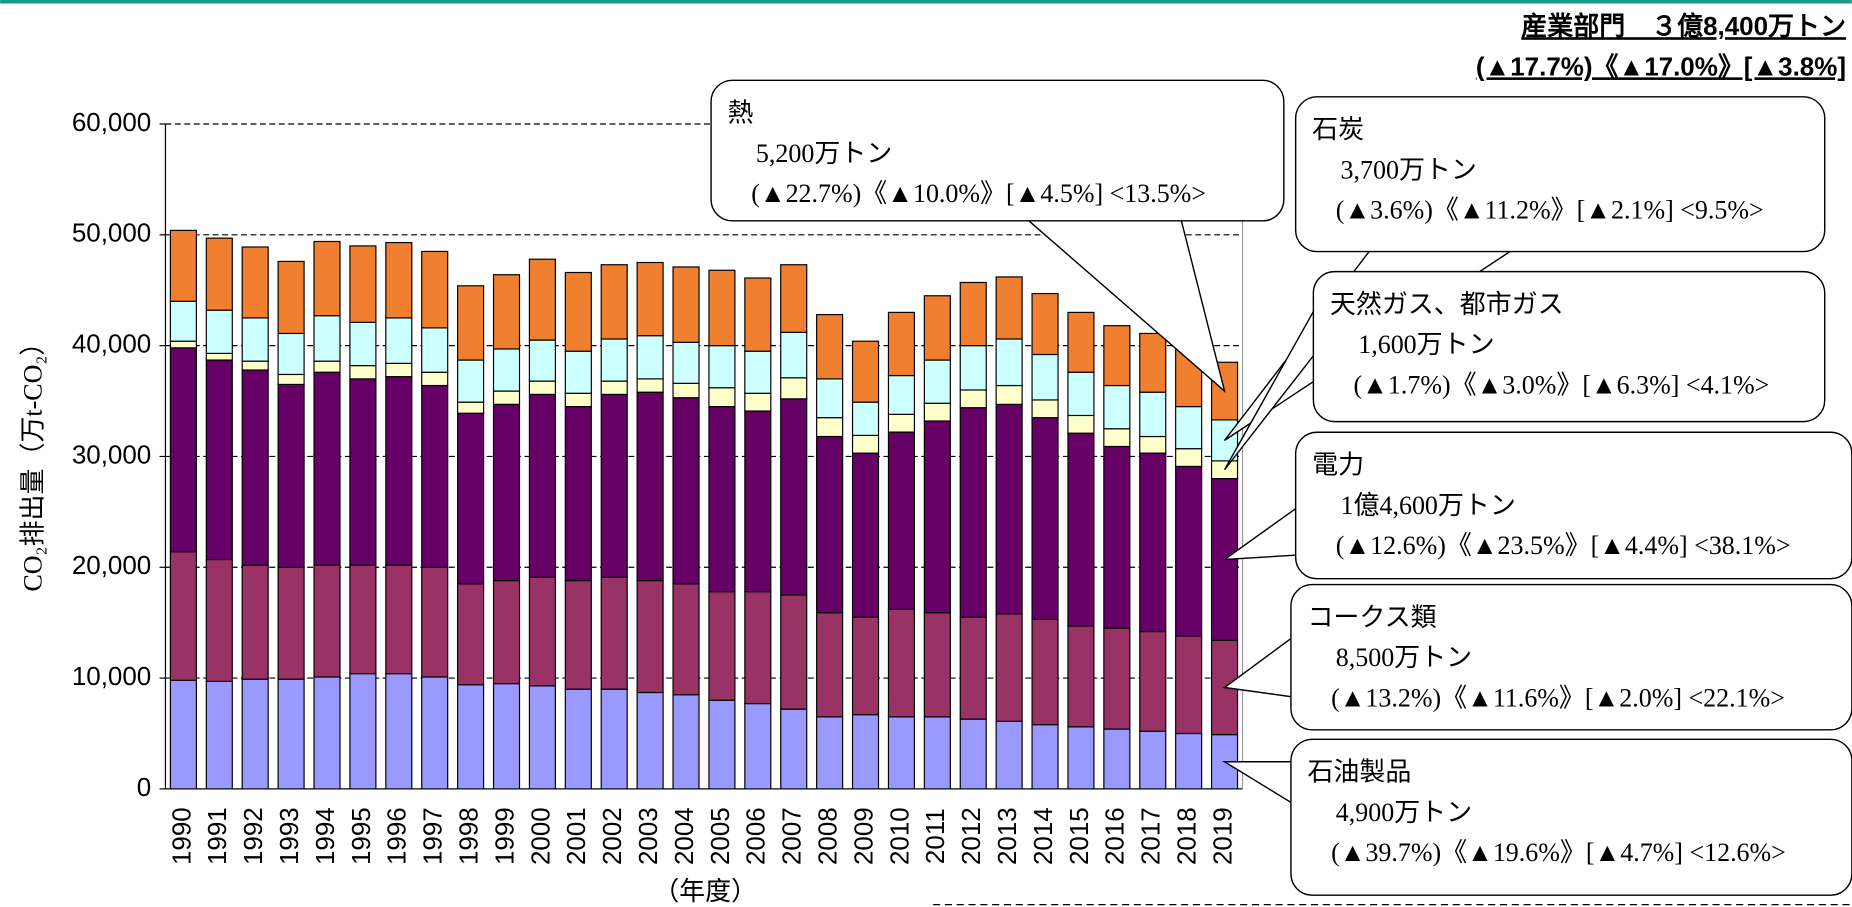  I want to click on x-tick-label: 2012, so click(971, 836).